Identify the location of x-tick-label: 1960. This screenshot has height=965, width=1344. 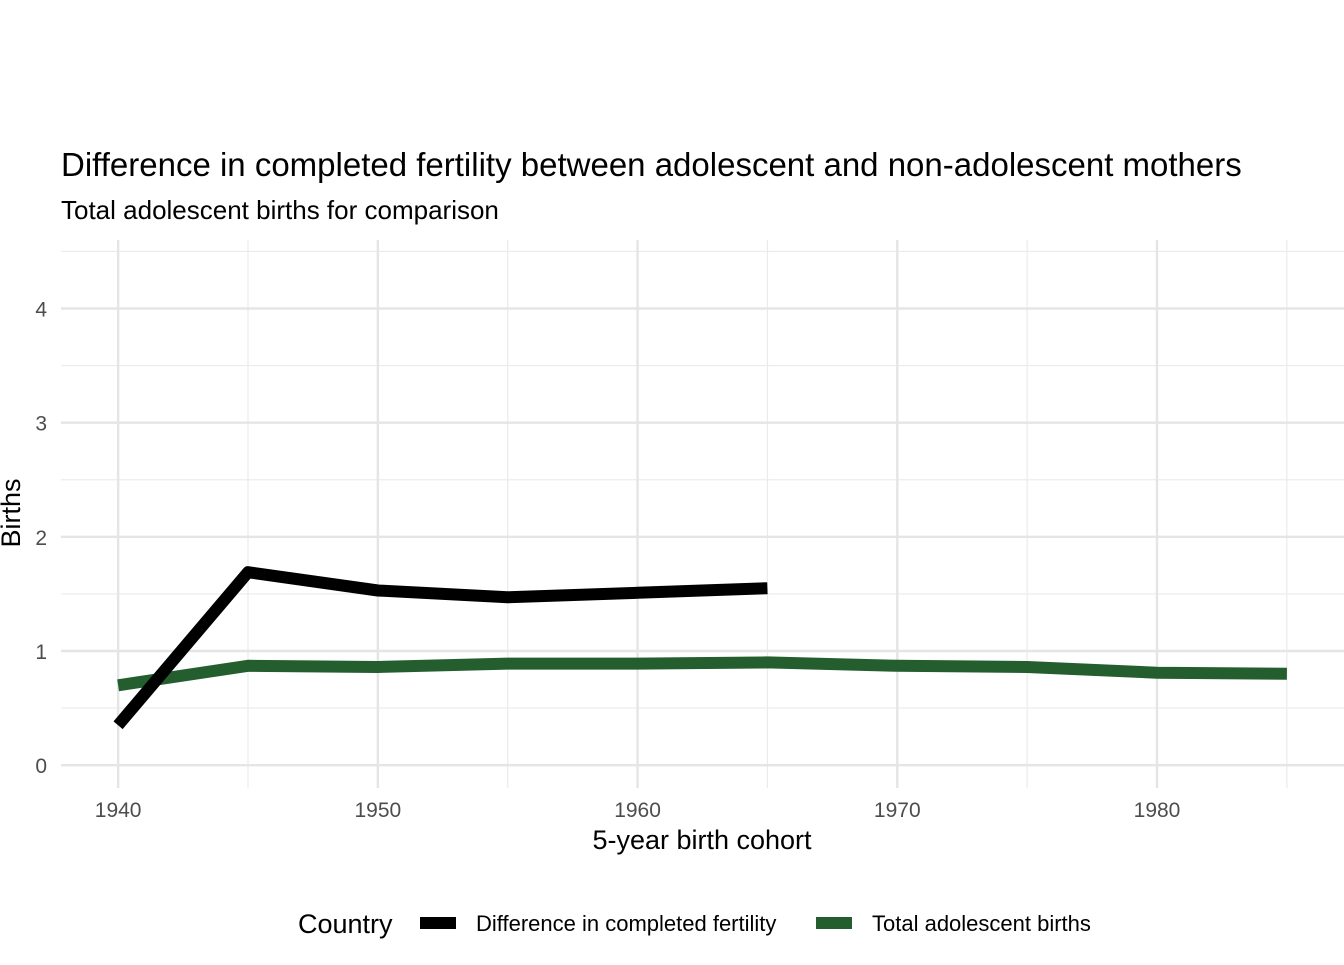
(637, 810).